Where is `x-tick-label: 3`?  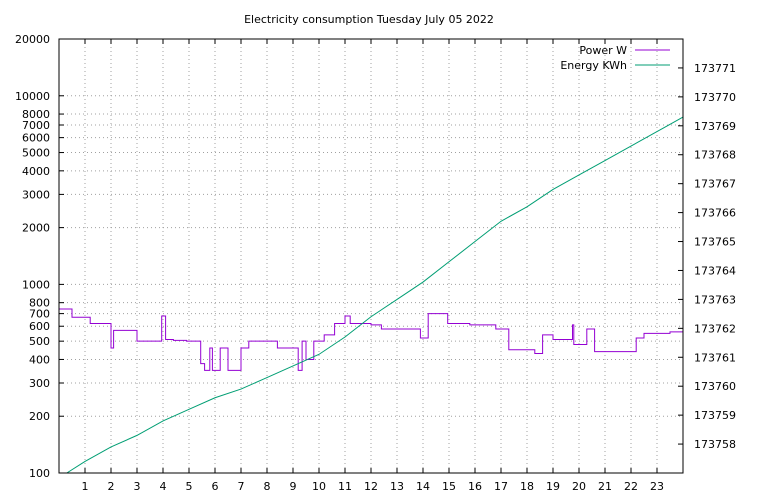
x-tick-label: 3 is located at coordinates (137, 486).